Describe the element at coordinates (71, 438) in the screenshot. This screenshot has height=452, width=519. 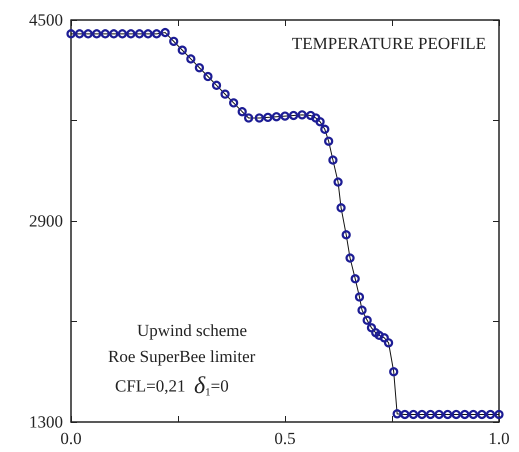
I see `x-tick-label: 0.0` at that location.